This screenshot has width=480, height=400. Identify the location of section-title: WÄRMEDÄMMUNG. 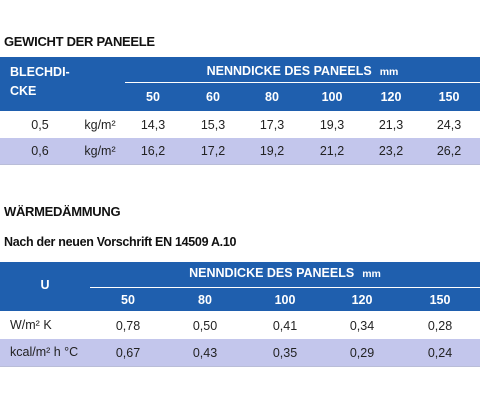
(62, 211).